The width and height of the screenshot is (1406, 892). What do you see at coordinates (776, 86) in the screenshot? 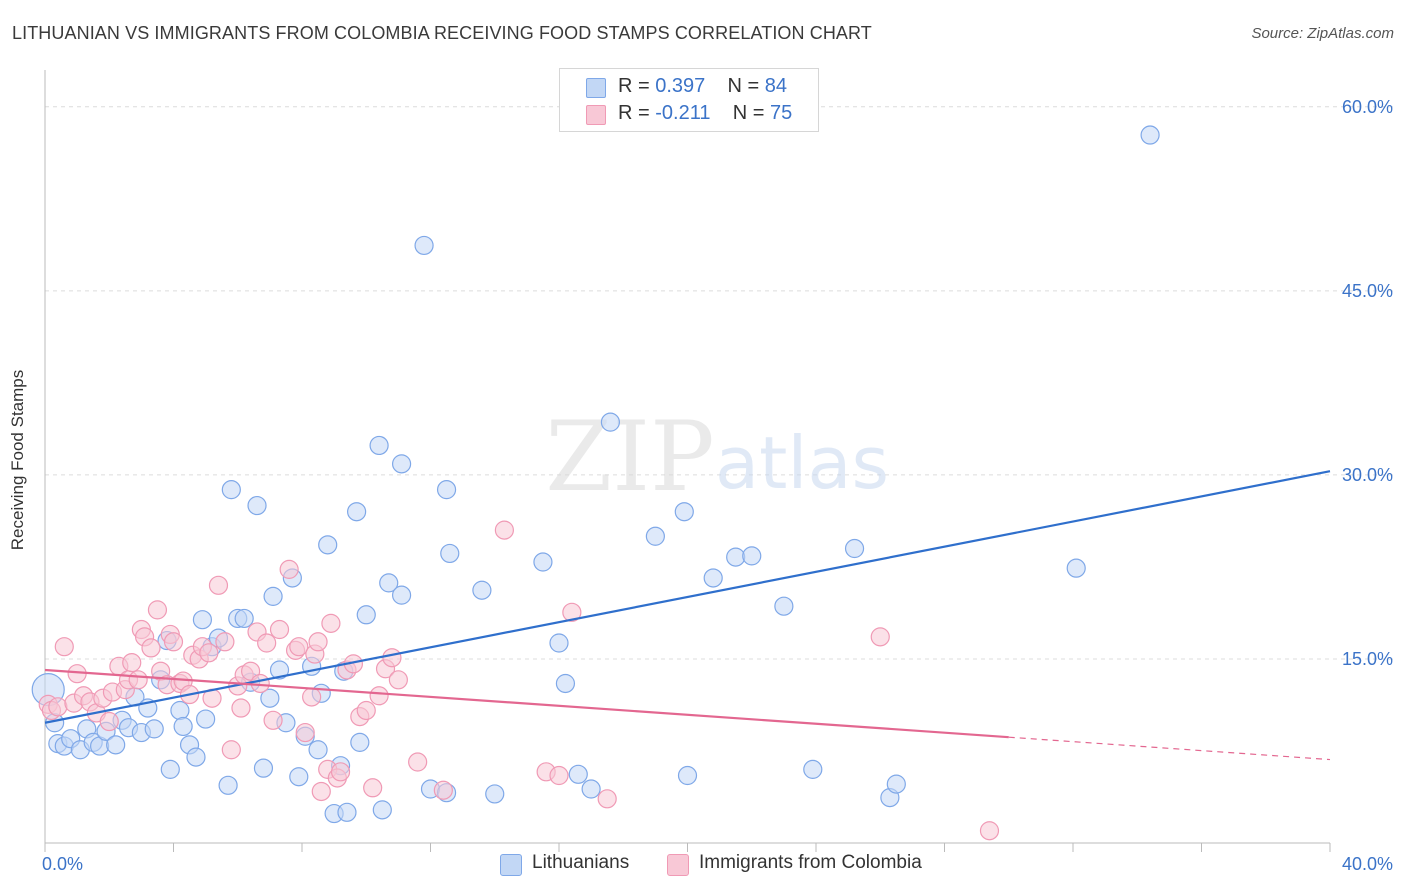
I see `legend-n-value: 84` at bounding box center [776, 86].